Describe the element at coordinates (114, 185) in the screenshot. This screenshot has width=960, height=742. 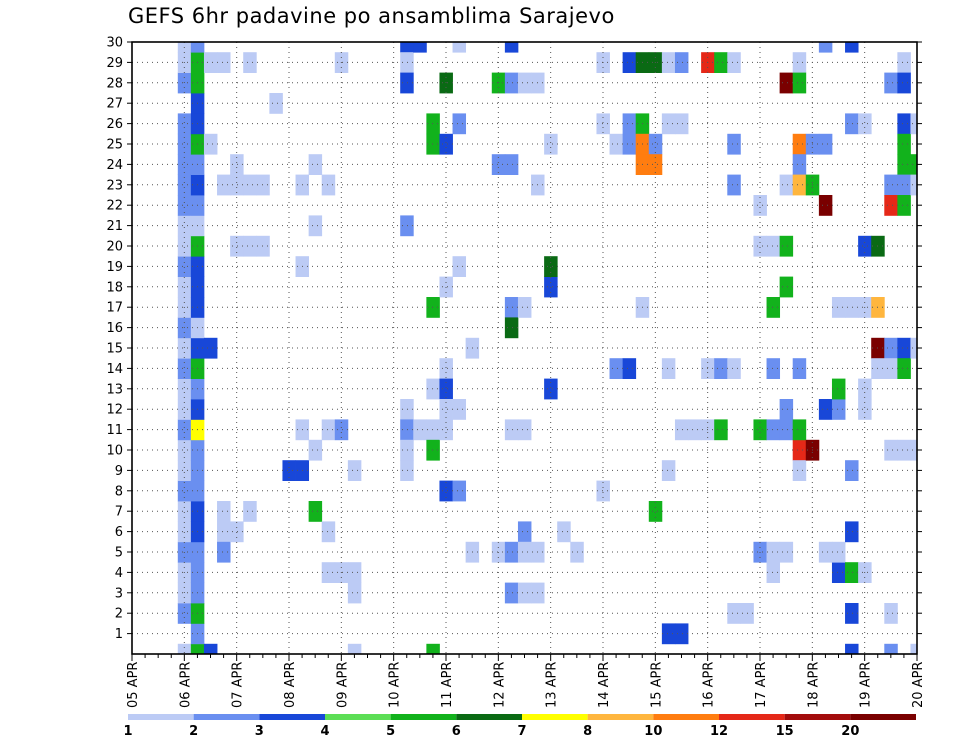
I see `y-tick-label: 23` at that location.